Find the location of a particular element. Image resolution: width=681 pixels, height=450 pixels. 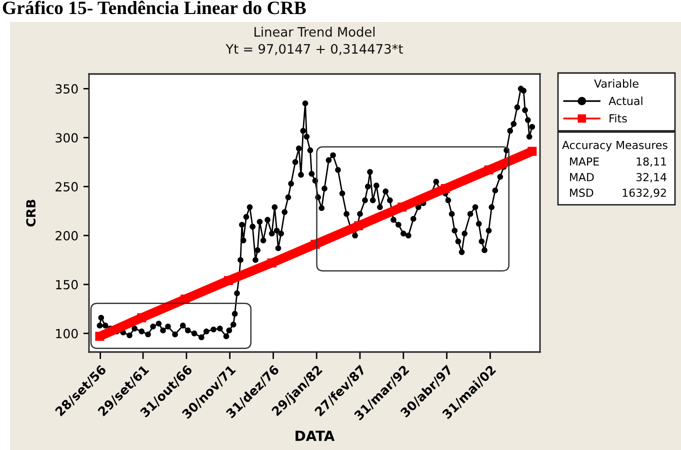

x-axis-title: DATA is located at coordinates (315, 435).